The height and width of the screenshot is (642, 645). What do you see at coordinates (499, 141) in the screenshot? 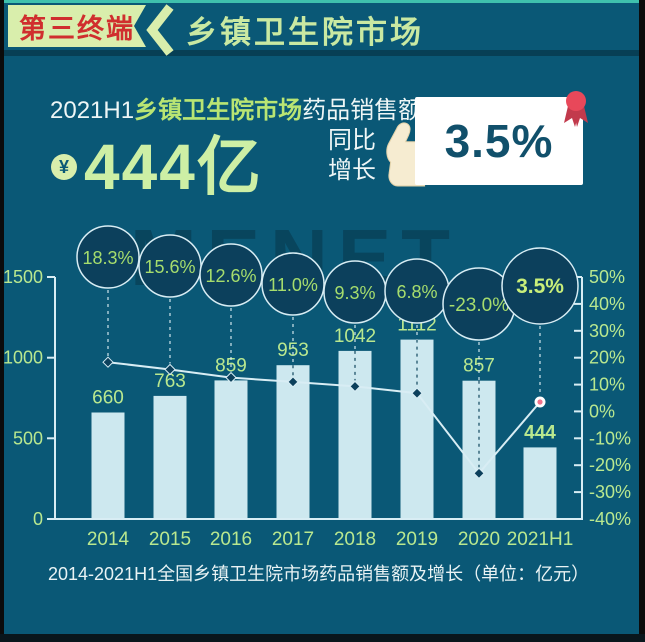
I see `growth-value: 3.5%` at bounding box center [499, 141].